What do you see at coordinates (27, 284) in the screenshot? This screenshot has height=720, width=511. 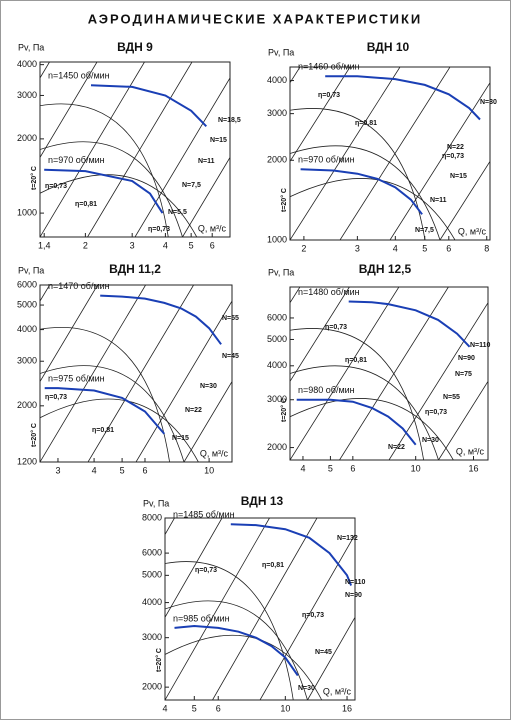 I see `y-tick-label: 6000` at bounding box center [27, 284].